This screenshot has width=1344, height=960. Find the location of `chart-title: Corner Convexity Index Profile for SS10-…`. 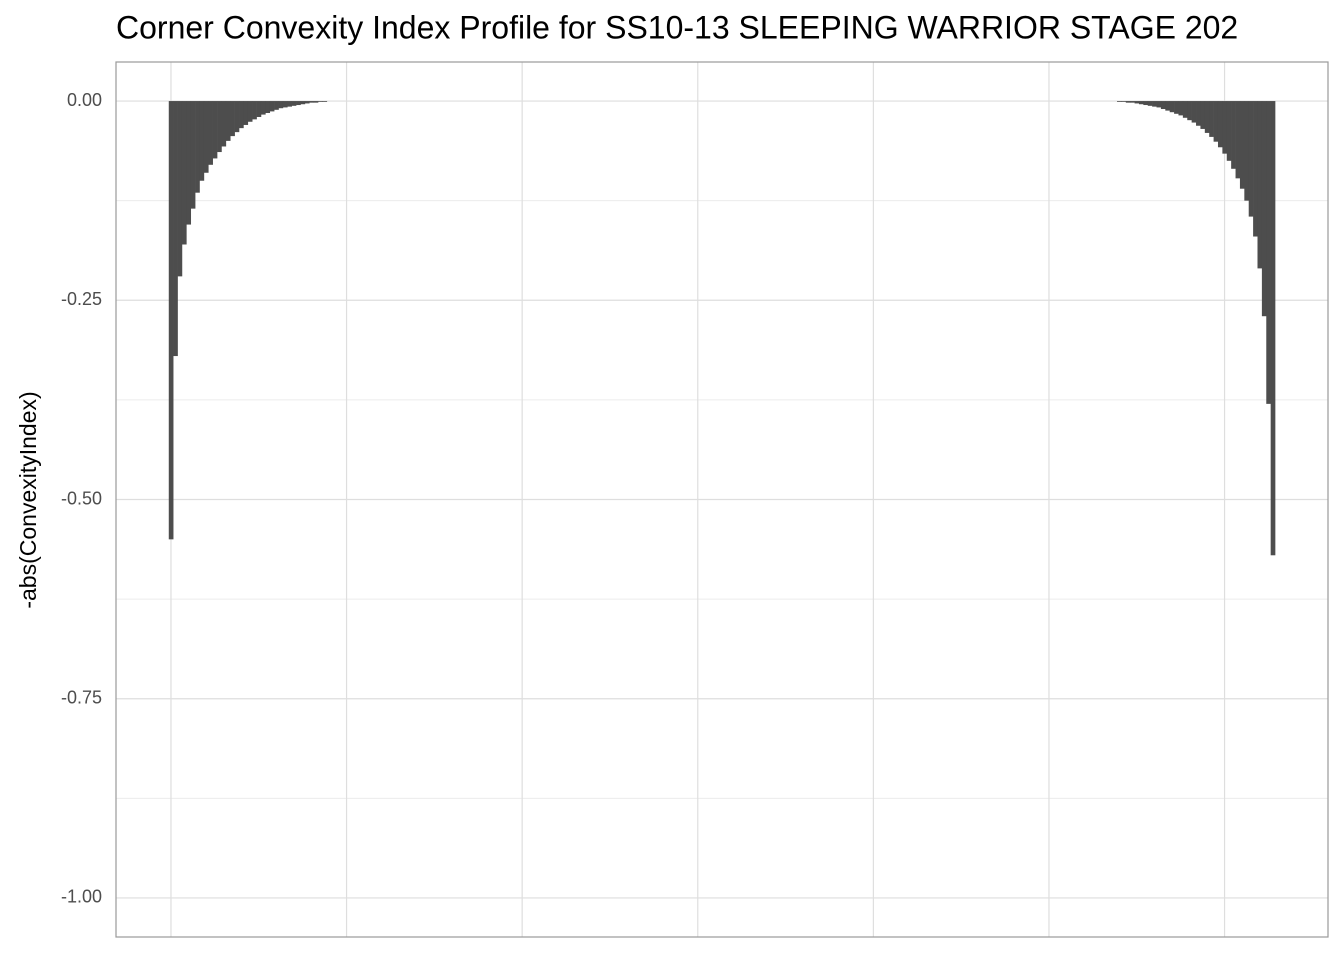

chart-title: Corner Convexity Index Profile for SS10-… is located at coordinates (677, 27).